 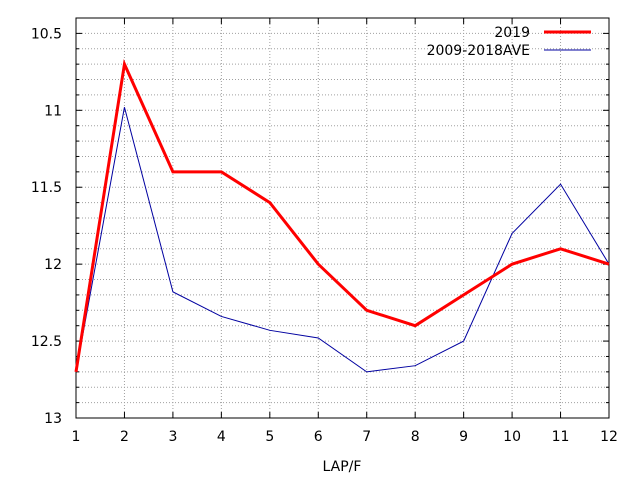 What do you see at coordinates (221, 437) in the screenshot?
I see `x-tick-label: 4` at bounding box center [221, 437].